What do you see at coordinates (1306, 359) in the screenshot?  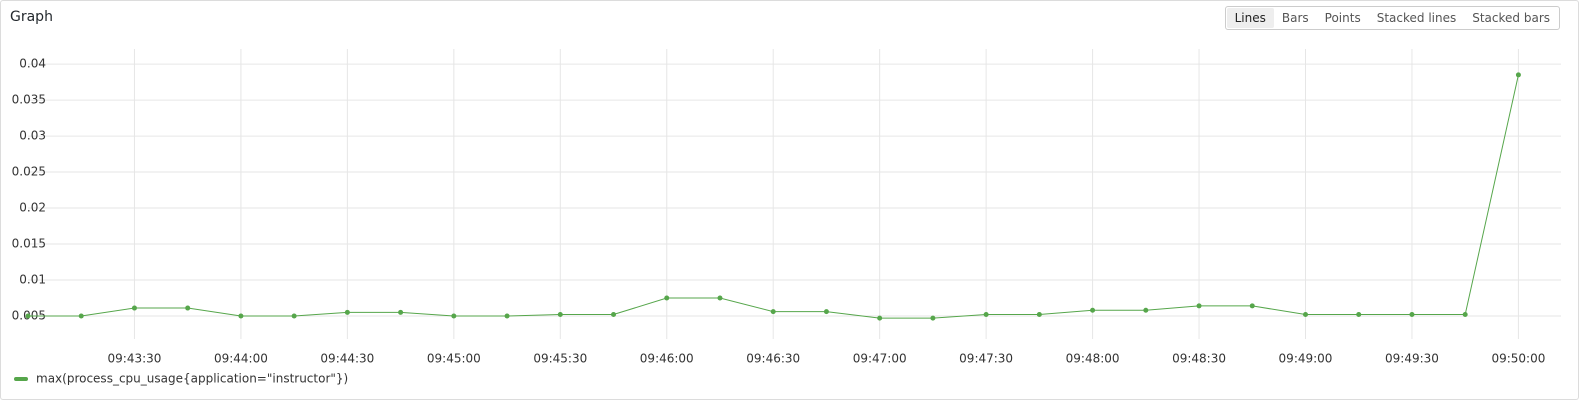 I see `x-tick-label: 09:49:00` at bounding box center [1306, 359].